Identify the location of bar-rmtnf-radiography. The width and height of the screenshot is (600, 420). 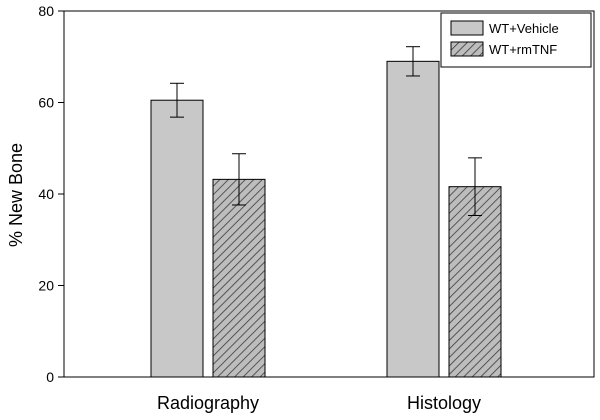
(239, 278).